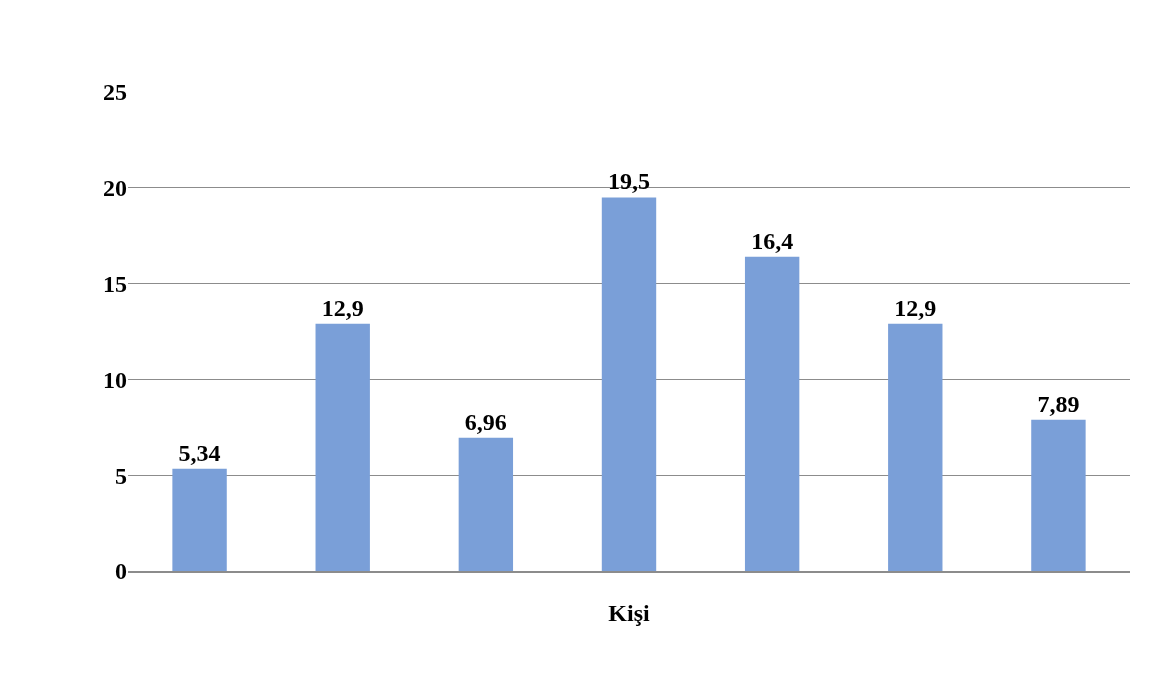  I want to click on y-tick-label: 20, so click(115, 188).